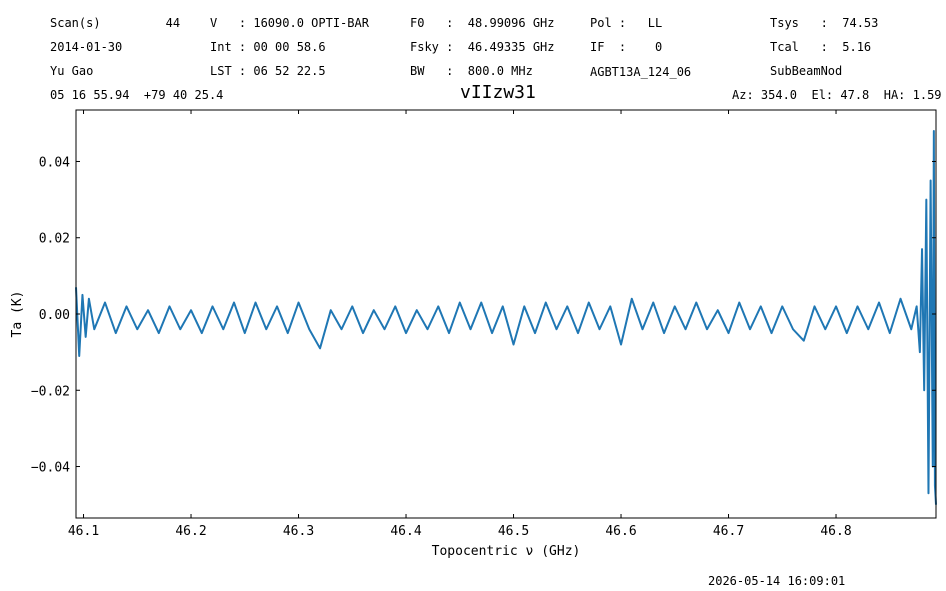 This screenshot has width=946, height=591. I want to click on y-tick-label: 0.00, so click(54, 315).